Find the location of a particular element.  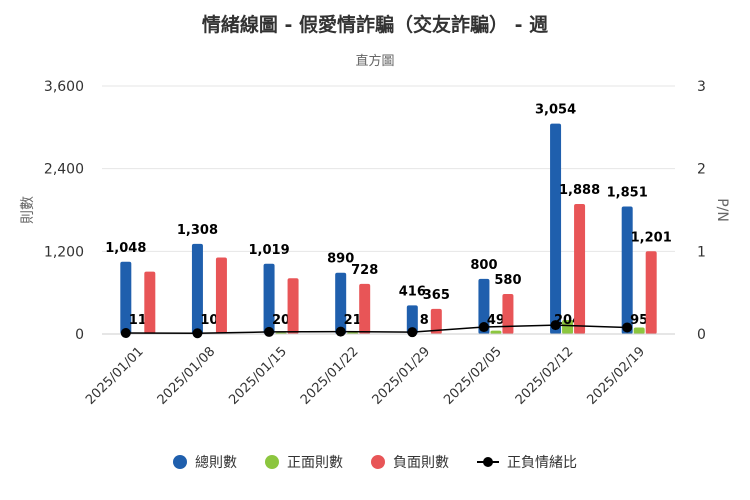

legend-label: 正面則數 is located at coordinates (315, 463).